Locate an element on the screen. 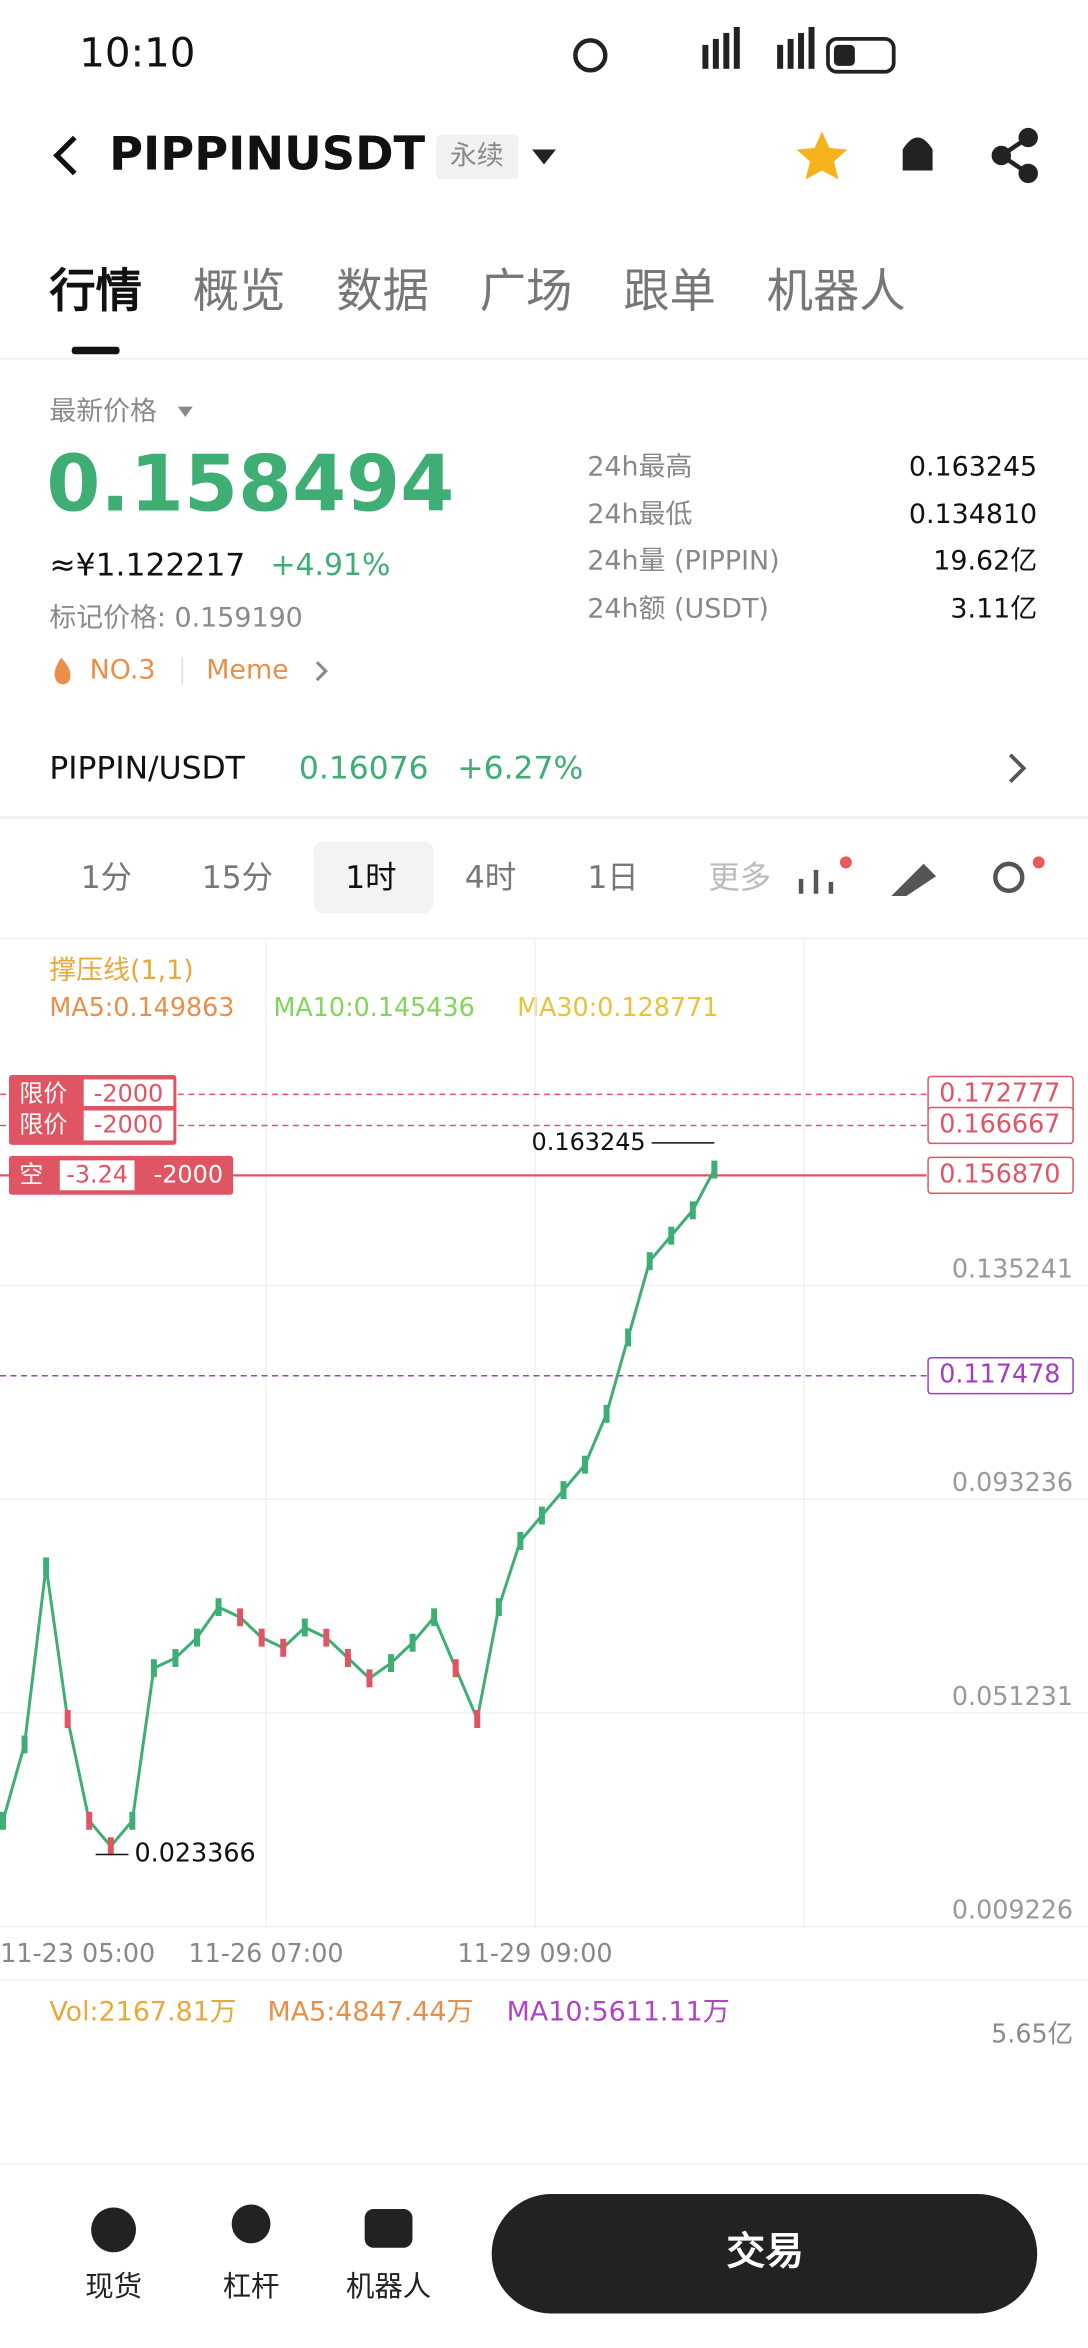  icon-margin is located at coordinates (251, 2224).